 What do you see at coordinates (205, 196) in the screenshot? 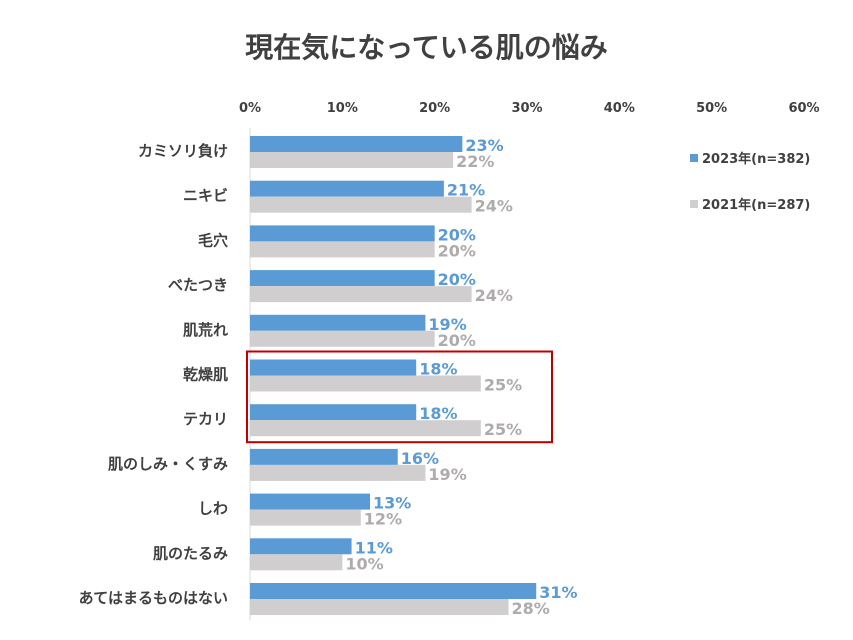
I see `category-label: ニキビ` at bounding box center [205, 196].